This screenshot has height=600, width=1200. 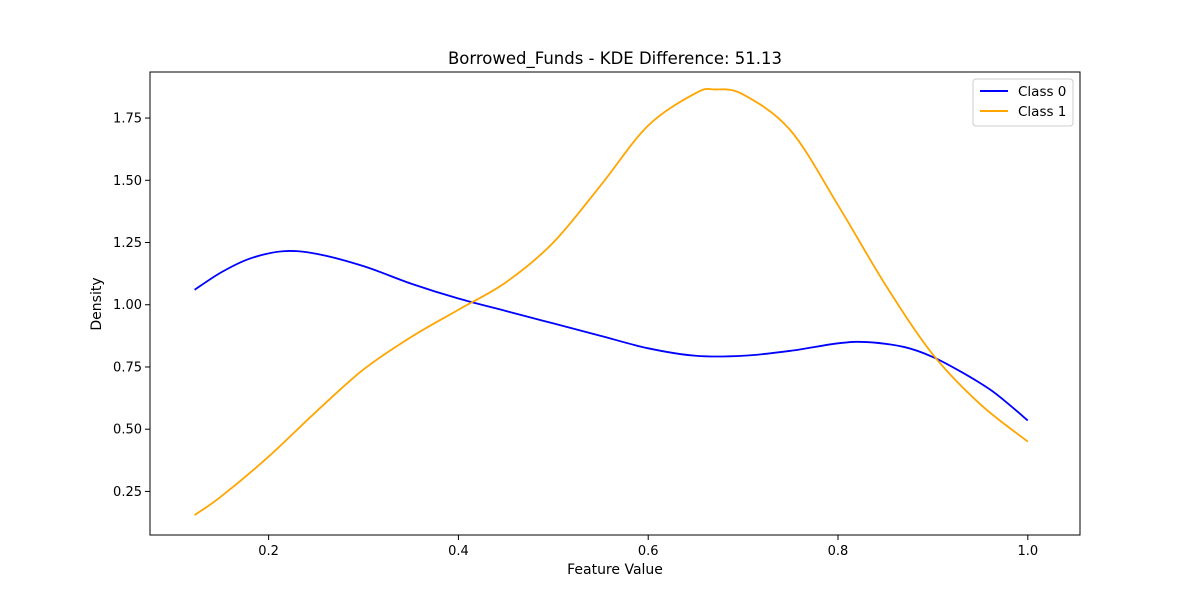 I want to click on y-axis: 0.25 0.50 0.75 1.00 1.25 1.50 1.75, so click(x=131, y=306).